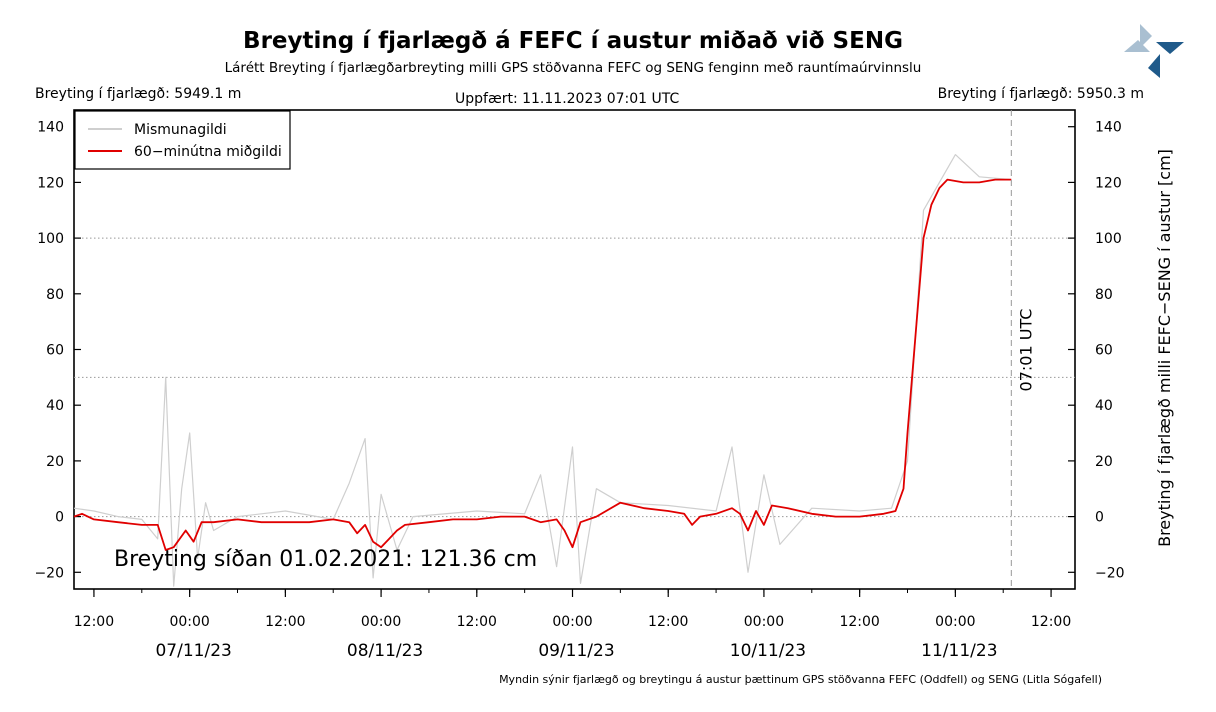 The height and width of the screenshot is (712, 1216). What do you see at coordinates (1137, 46) in the screenshot?
I see `logo-shape-left` at bounding box center [1137, 46].